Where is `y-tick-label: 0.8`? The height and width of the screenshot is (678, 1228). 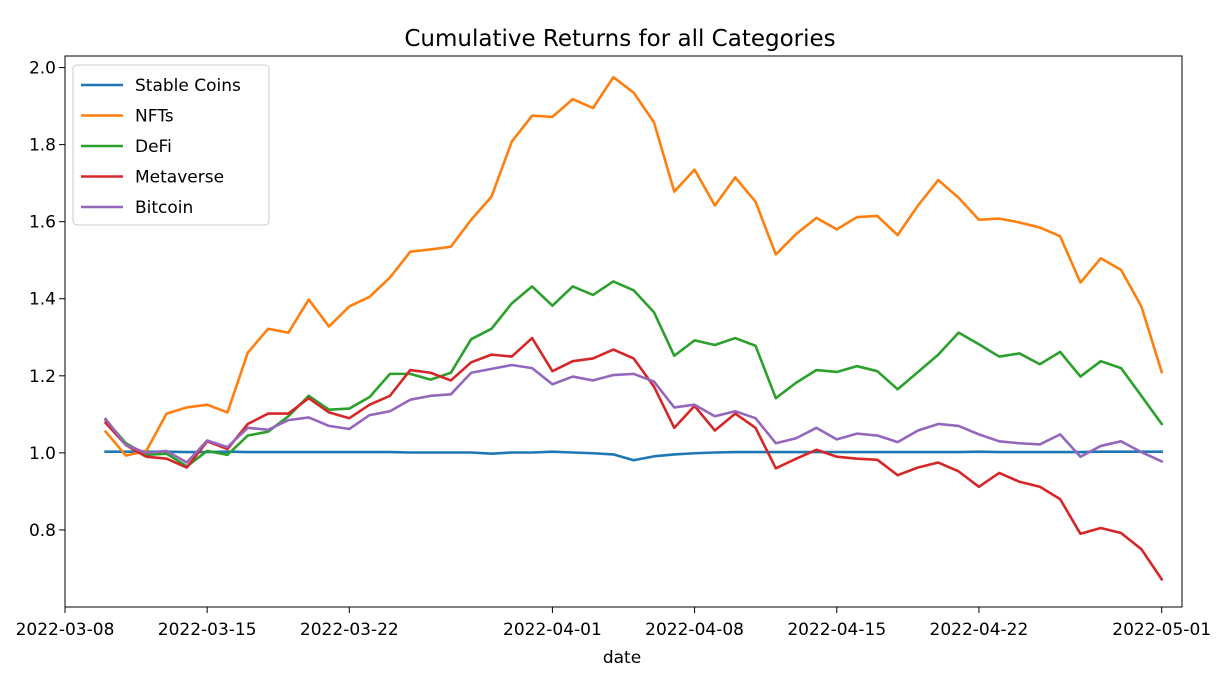
y-tick-label: 0.8 is located at coordinates (42, 531).